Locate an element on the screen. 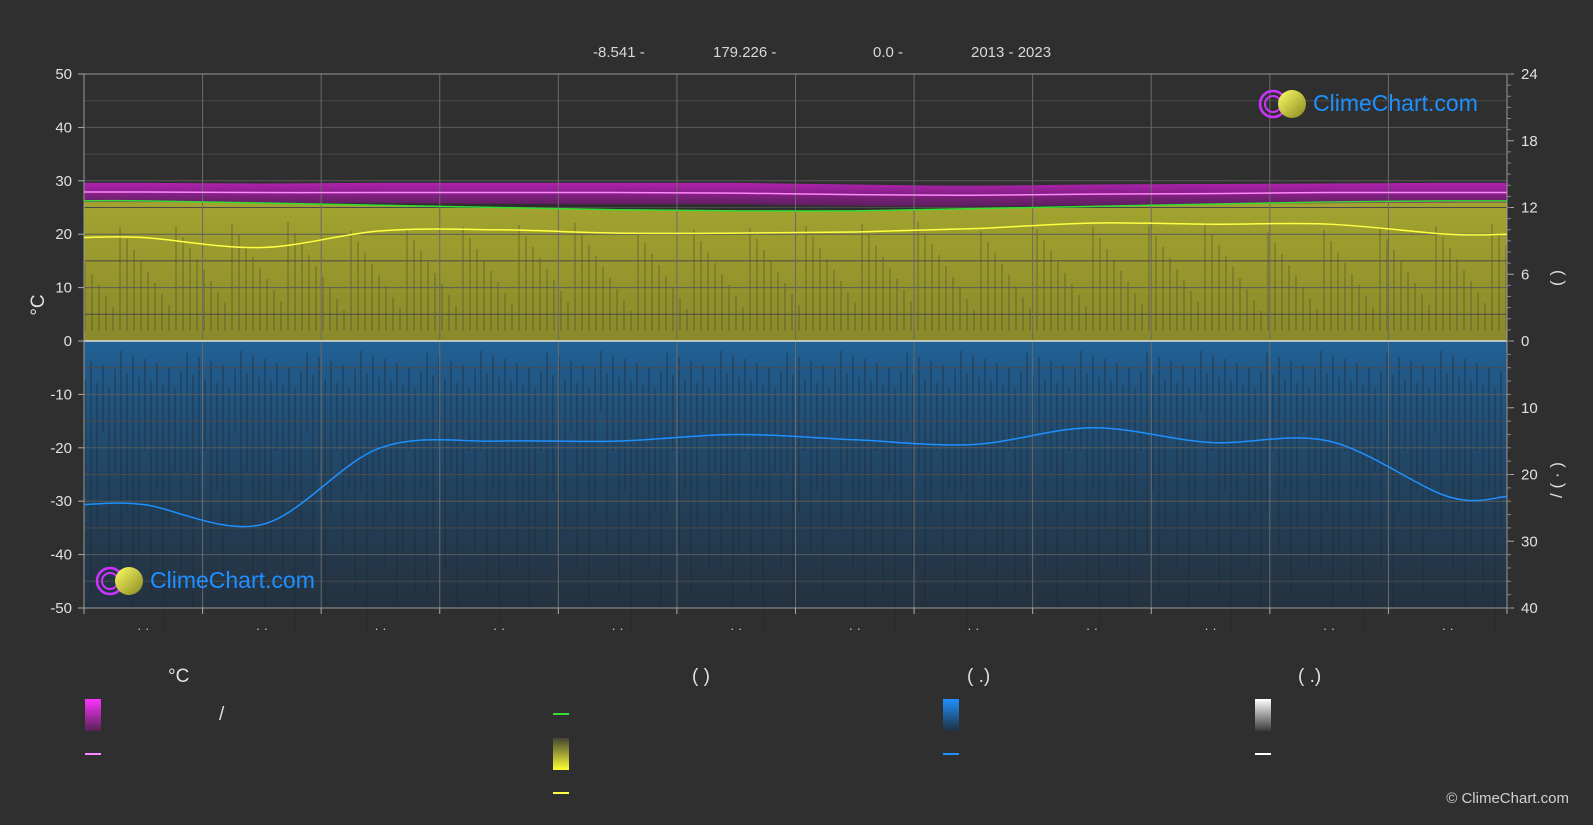  brand-logo-top: ClimeChart.com is located at coordinates (1378, 104).